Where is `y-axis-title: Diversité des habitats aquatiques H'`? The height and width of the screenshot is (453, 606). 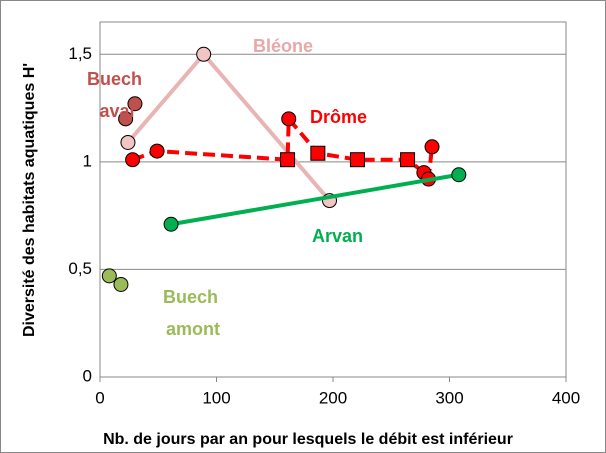 y-axis-title: Diversité des habitats aquatiques H' is located at coordinates (29, 200).